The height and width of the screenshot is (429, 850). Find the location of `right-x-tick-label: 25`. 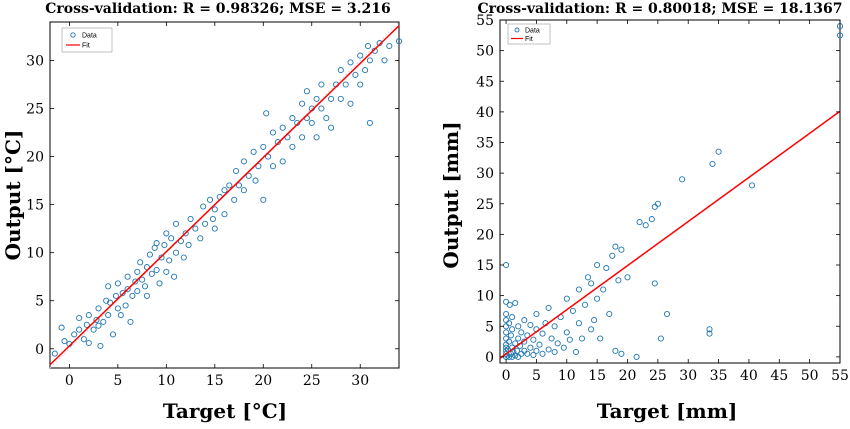

right-x-tick-label: 25 is located at coordinates (658, 376).